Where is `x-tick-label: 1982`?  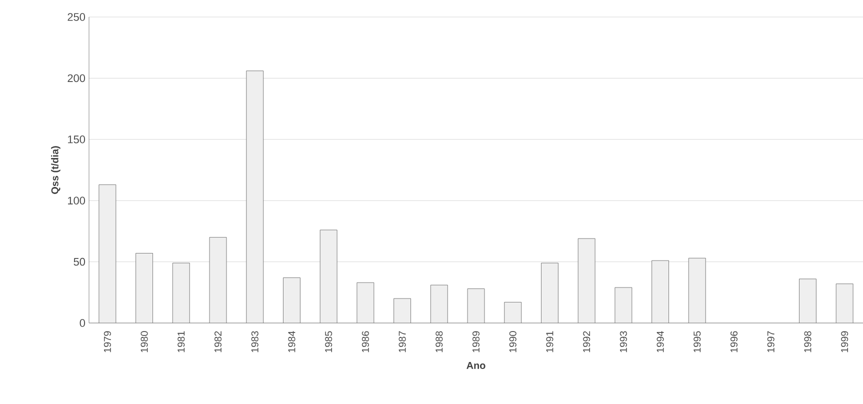 x-tick-label: 1982 is located at coordinates (218, 341).